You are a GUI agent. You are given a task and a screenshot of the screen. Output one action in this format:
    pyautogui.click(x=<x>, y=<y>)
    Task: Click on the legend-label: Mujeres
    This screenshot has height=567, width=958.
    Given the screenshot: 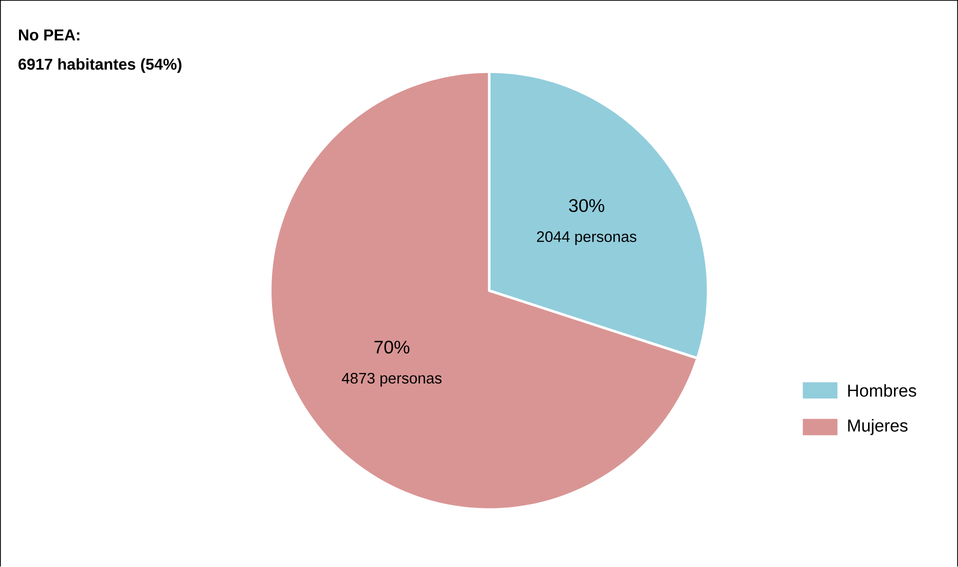 What is the action you would take?
    pyautogui.click(x=878, y=427)
    